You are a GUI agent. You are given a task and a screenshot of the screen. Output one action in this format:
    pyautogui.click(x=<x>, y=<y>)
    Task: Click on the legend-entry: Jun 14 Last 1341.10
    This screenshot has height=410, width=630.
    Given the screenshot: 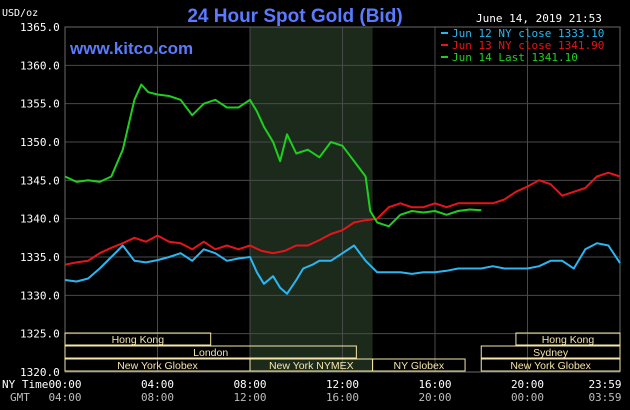 What is the action you would take?
    pyautogui.click(x=515, y=57)
    